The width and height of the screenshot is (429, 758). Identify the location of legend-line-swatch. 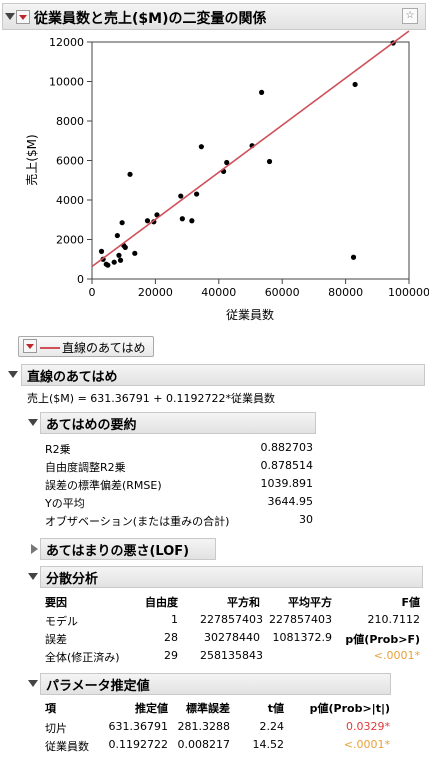
(50, 348).